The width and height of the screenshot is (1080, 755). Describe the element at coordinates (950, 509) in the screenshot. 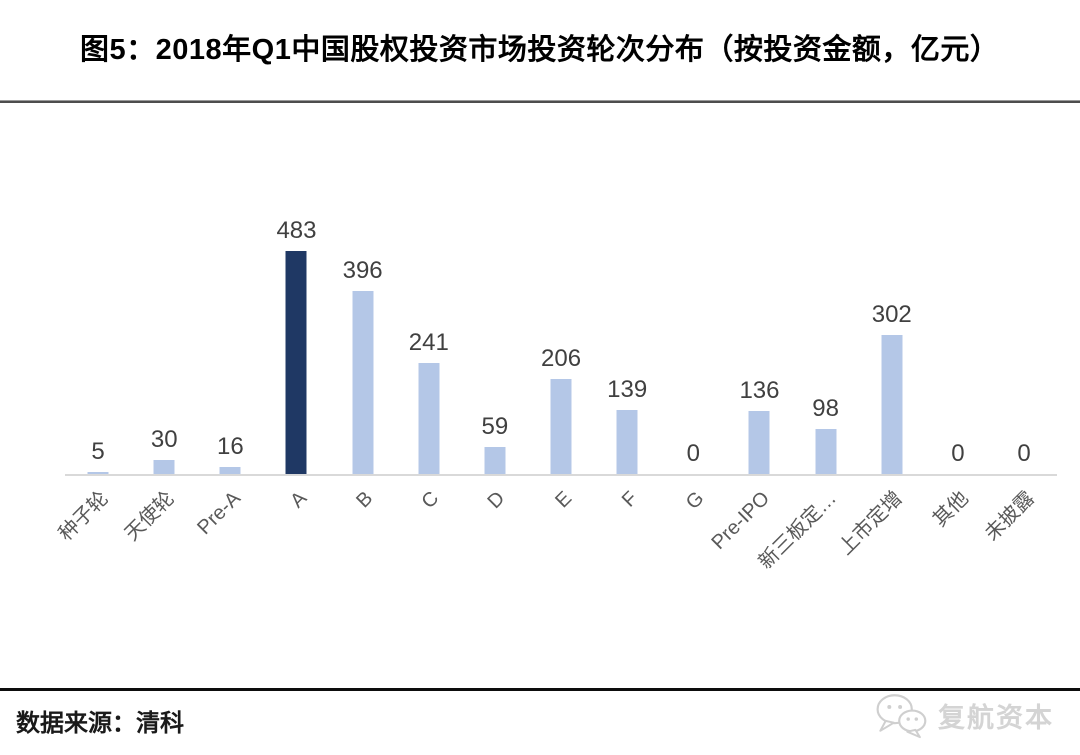

I see `x-axis-category-label: 其他` at that location.